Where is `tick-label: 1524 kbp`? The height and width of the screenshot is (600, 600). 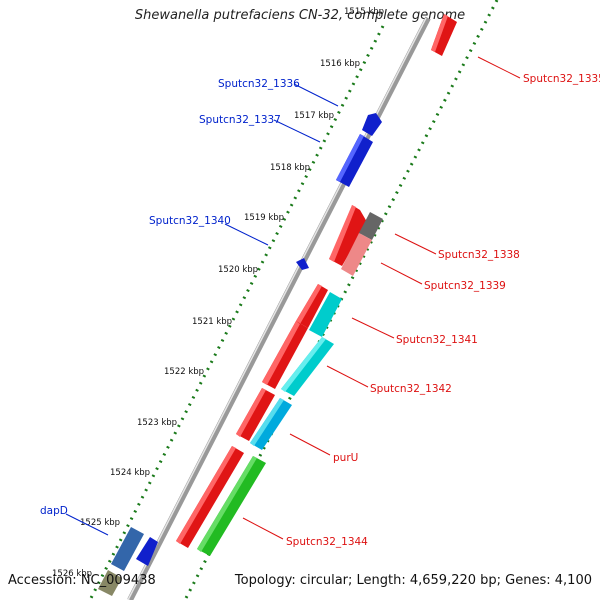 tick-label: 1524 kbp is located at coordinates (130, 473).